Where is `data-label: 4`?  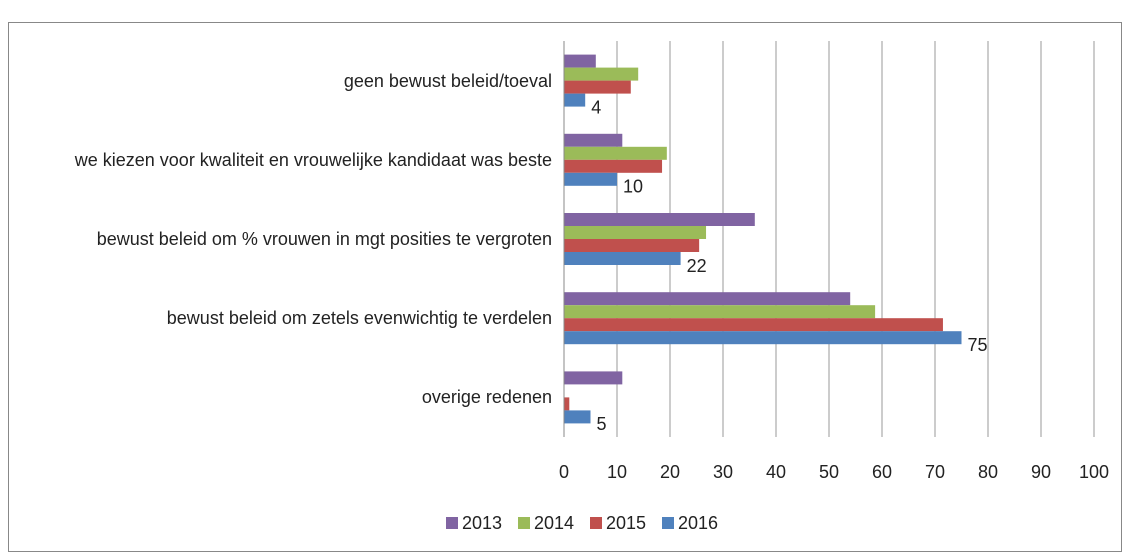
data-label: 4 is located at coordinates (596, 107).